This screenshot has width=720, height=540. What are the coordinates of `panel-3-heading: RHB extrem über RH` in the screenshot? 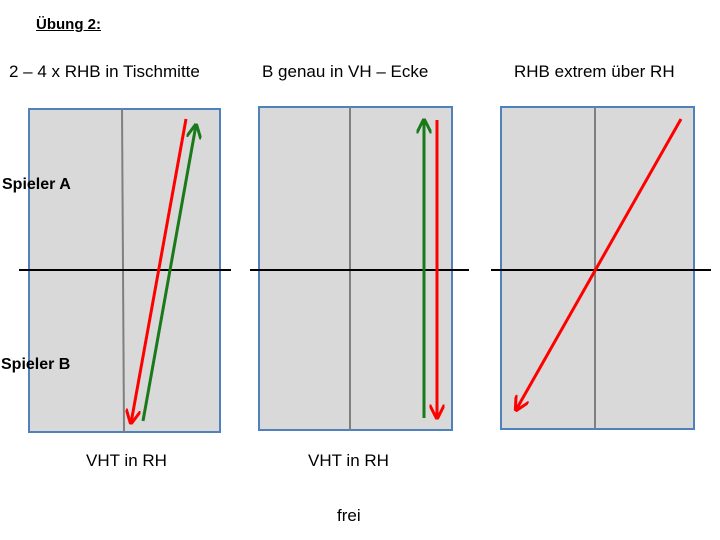 It's located at (594, 71).